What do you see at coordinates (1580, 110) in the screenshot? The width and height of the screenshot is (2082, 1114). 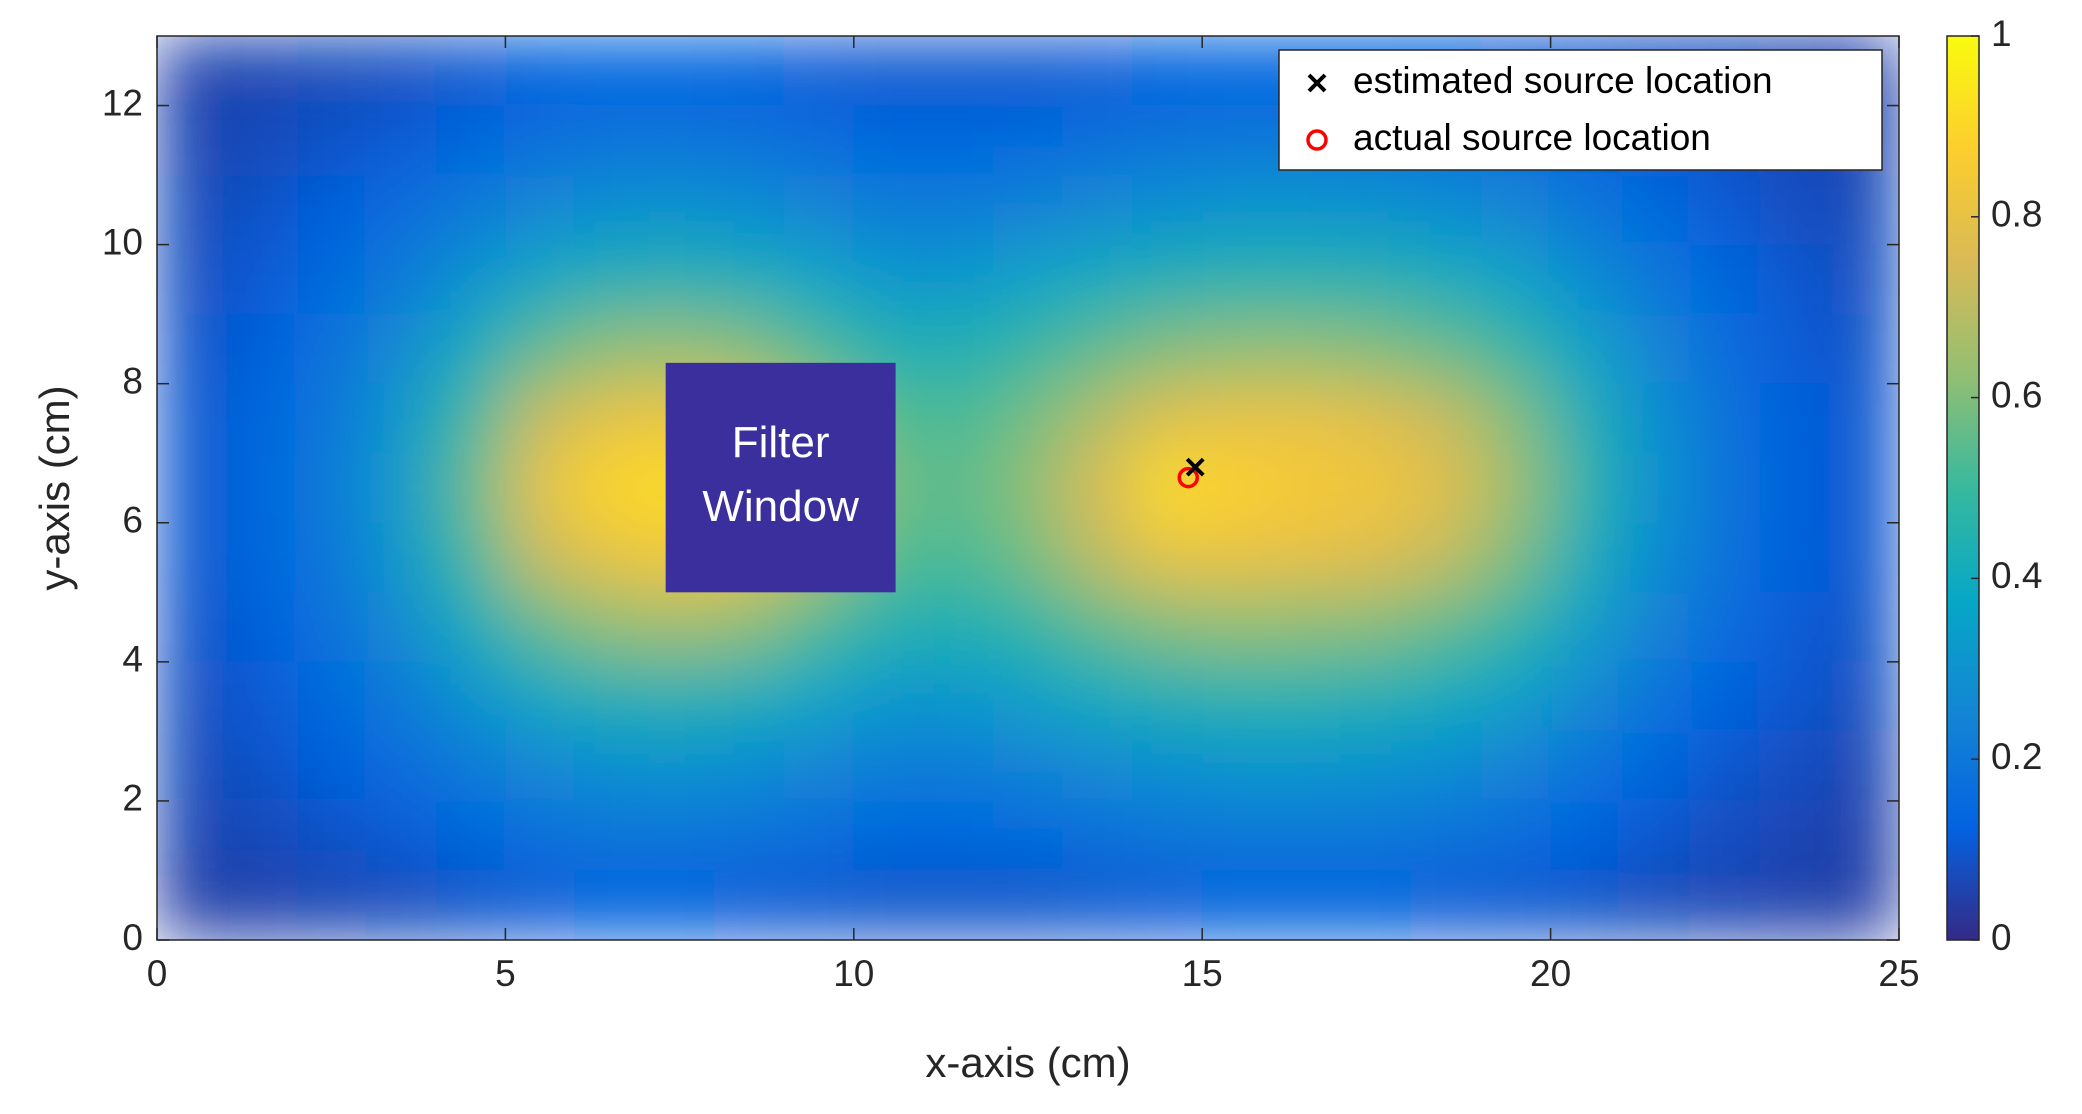 I see `legend-box` at bounding box center [1580, 110].